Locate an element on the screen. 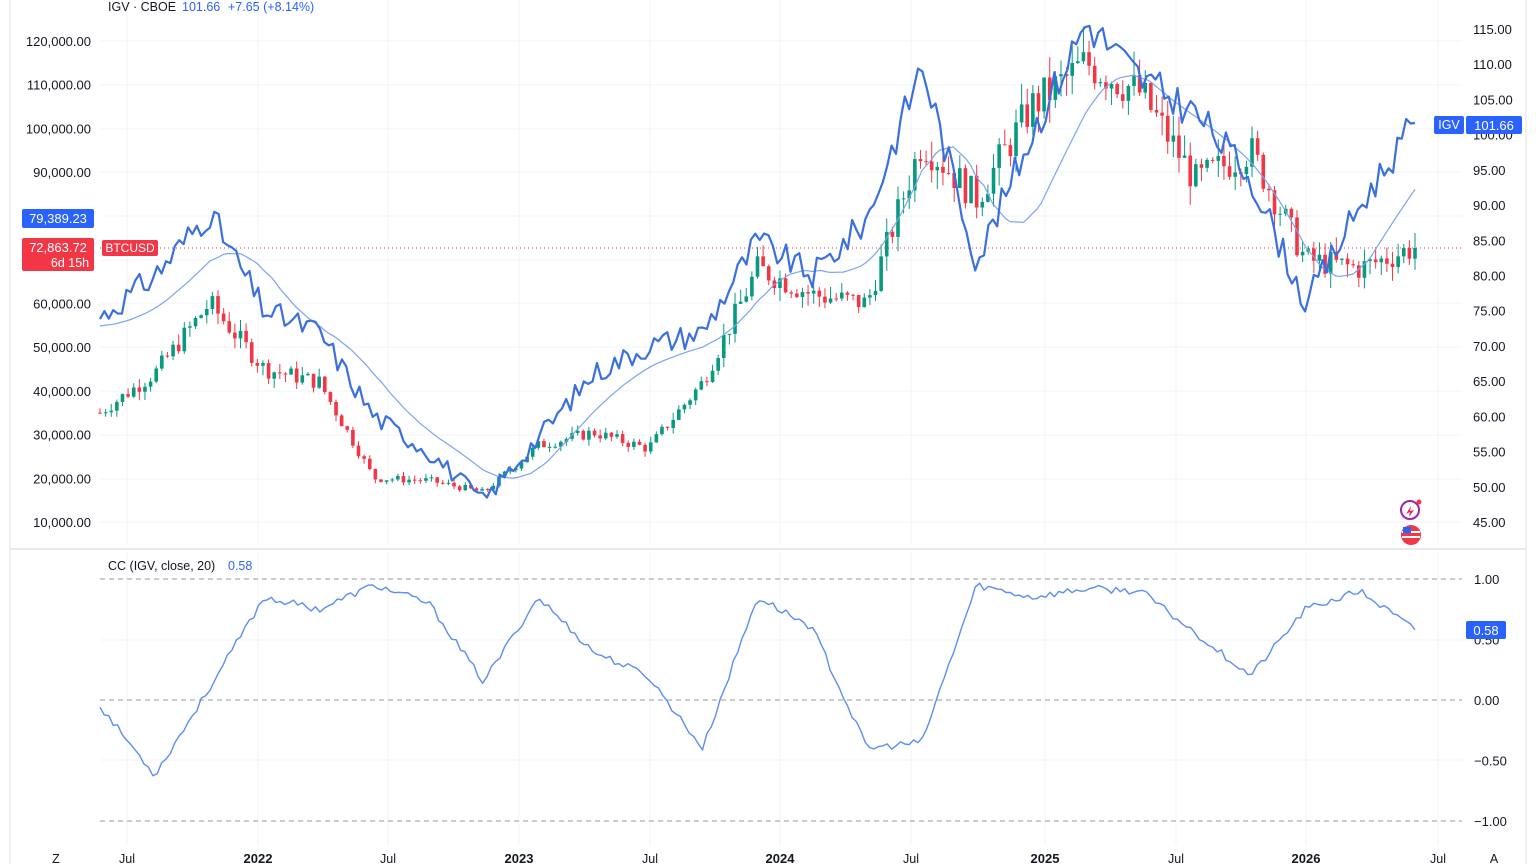  right-axis-tick: 110.00 is located at coordinates (1492, 64).